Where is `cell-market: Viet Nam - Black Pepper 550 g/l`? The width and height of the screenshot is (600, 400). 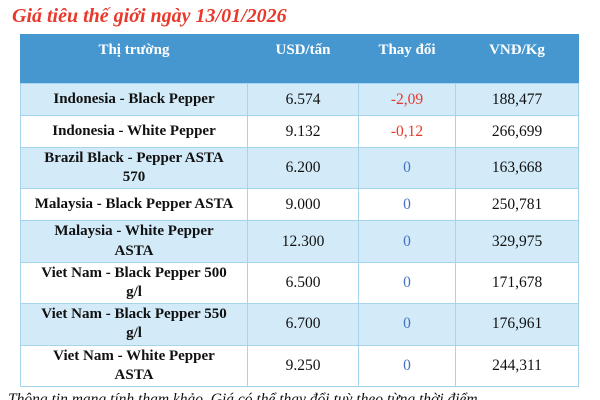 cell-market: Viet Nam - Black Pepper 550 g/l is located at coordinates (134, 324).